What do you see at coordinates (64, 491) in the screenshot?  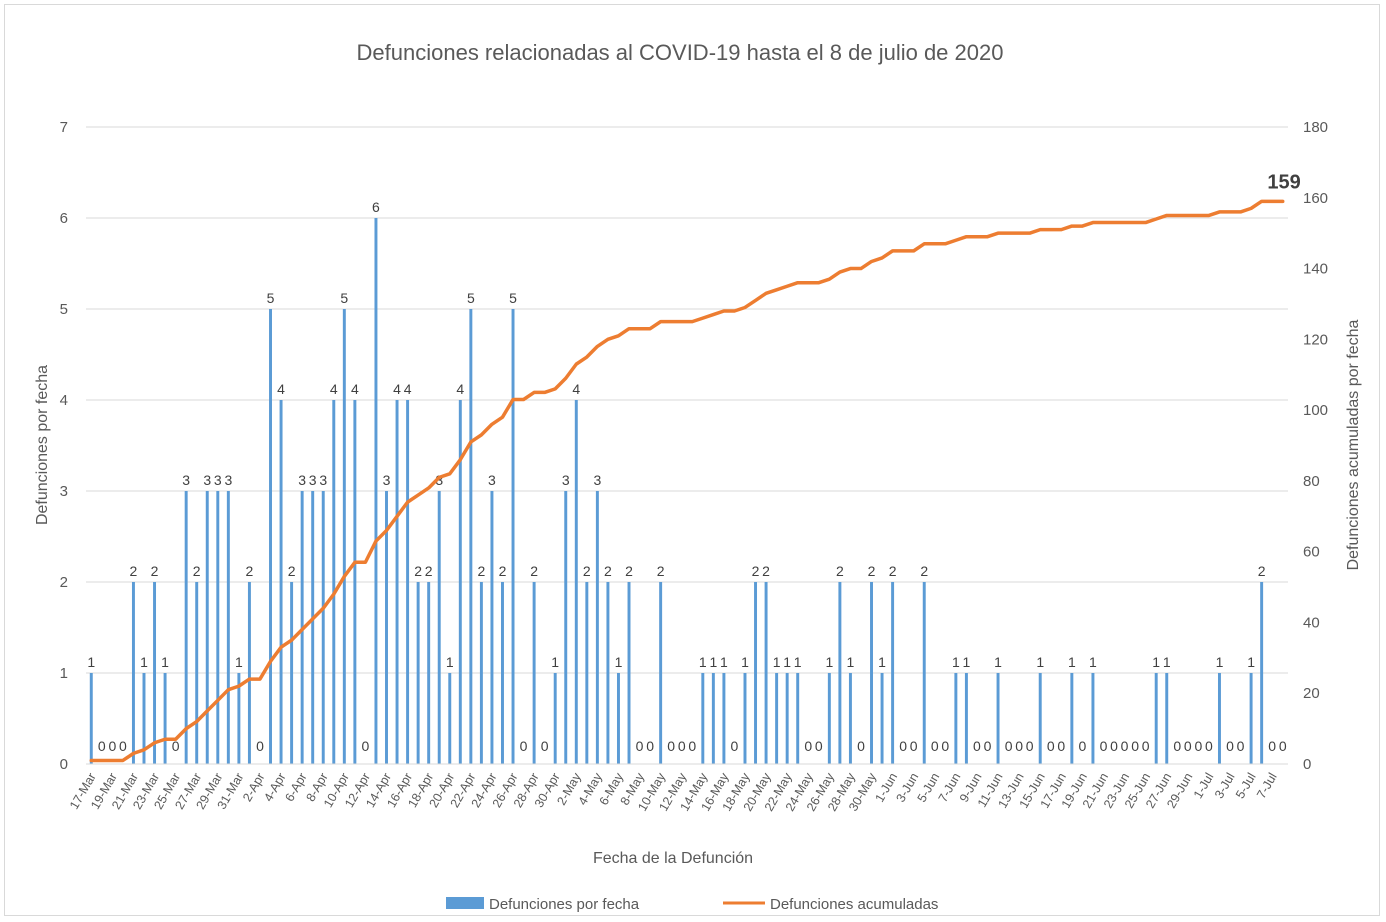 I see `y-tick-label: 3` at bounding box center [64, 491].